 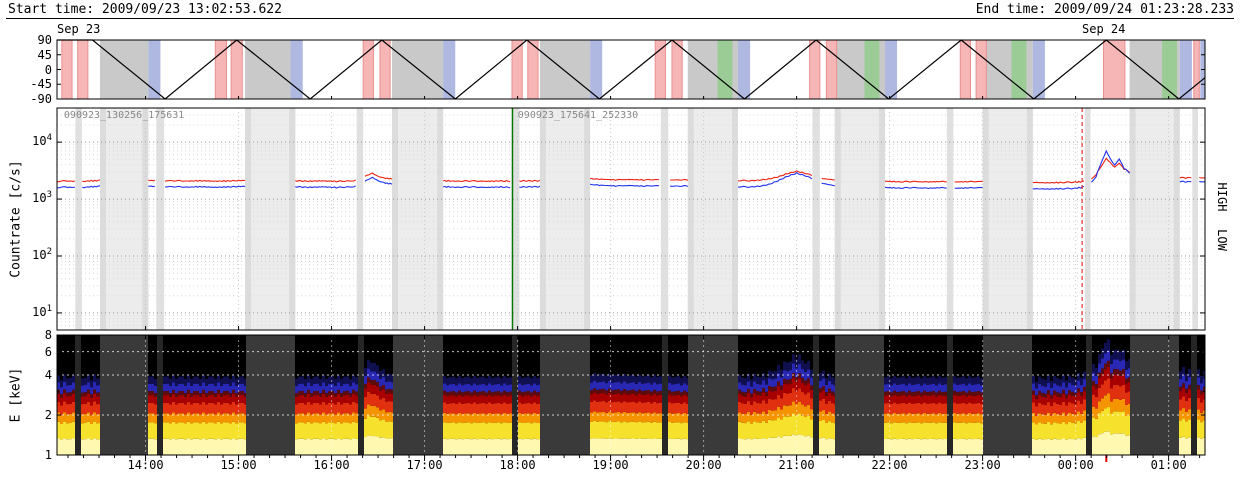 What do you see at coordinates (587, 219) in the screenshot?
I see `night-edge-shade` at bounding box center [587, 219].